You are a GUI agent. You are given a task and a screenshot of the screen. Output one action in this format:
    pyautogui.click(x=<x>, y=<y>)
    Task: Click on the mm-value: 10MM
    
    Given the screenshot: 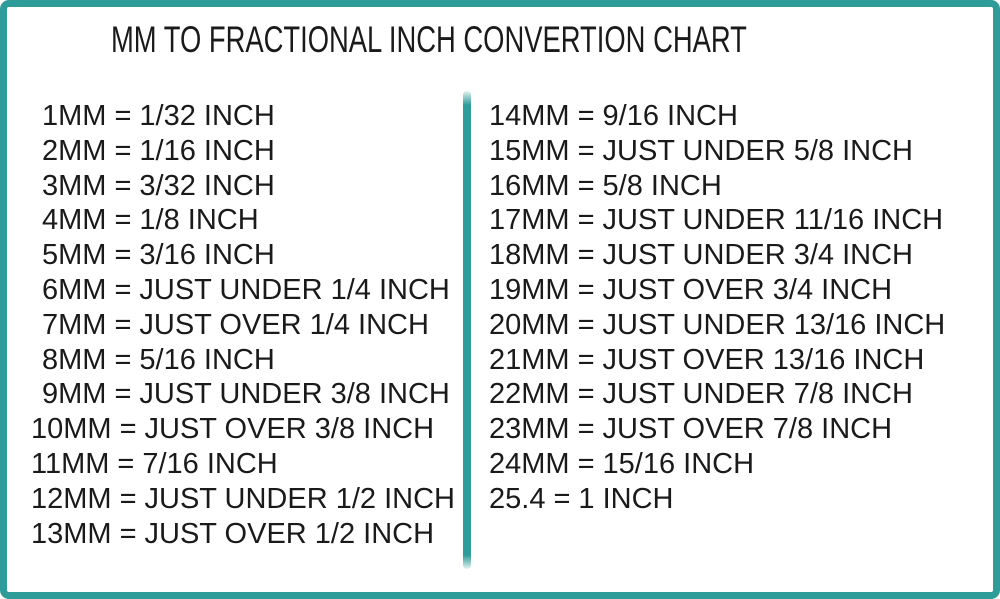 What is the action you would take?
    pyautogui.click(x=71, y=429)
    